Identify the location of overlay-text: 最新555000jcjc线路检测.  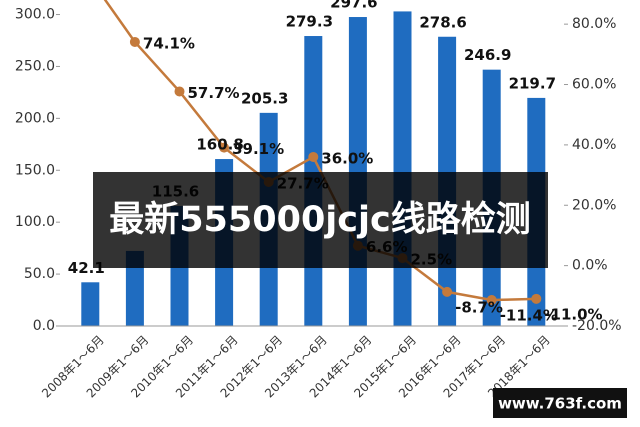
(320, 220).